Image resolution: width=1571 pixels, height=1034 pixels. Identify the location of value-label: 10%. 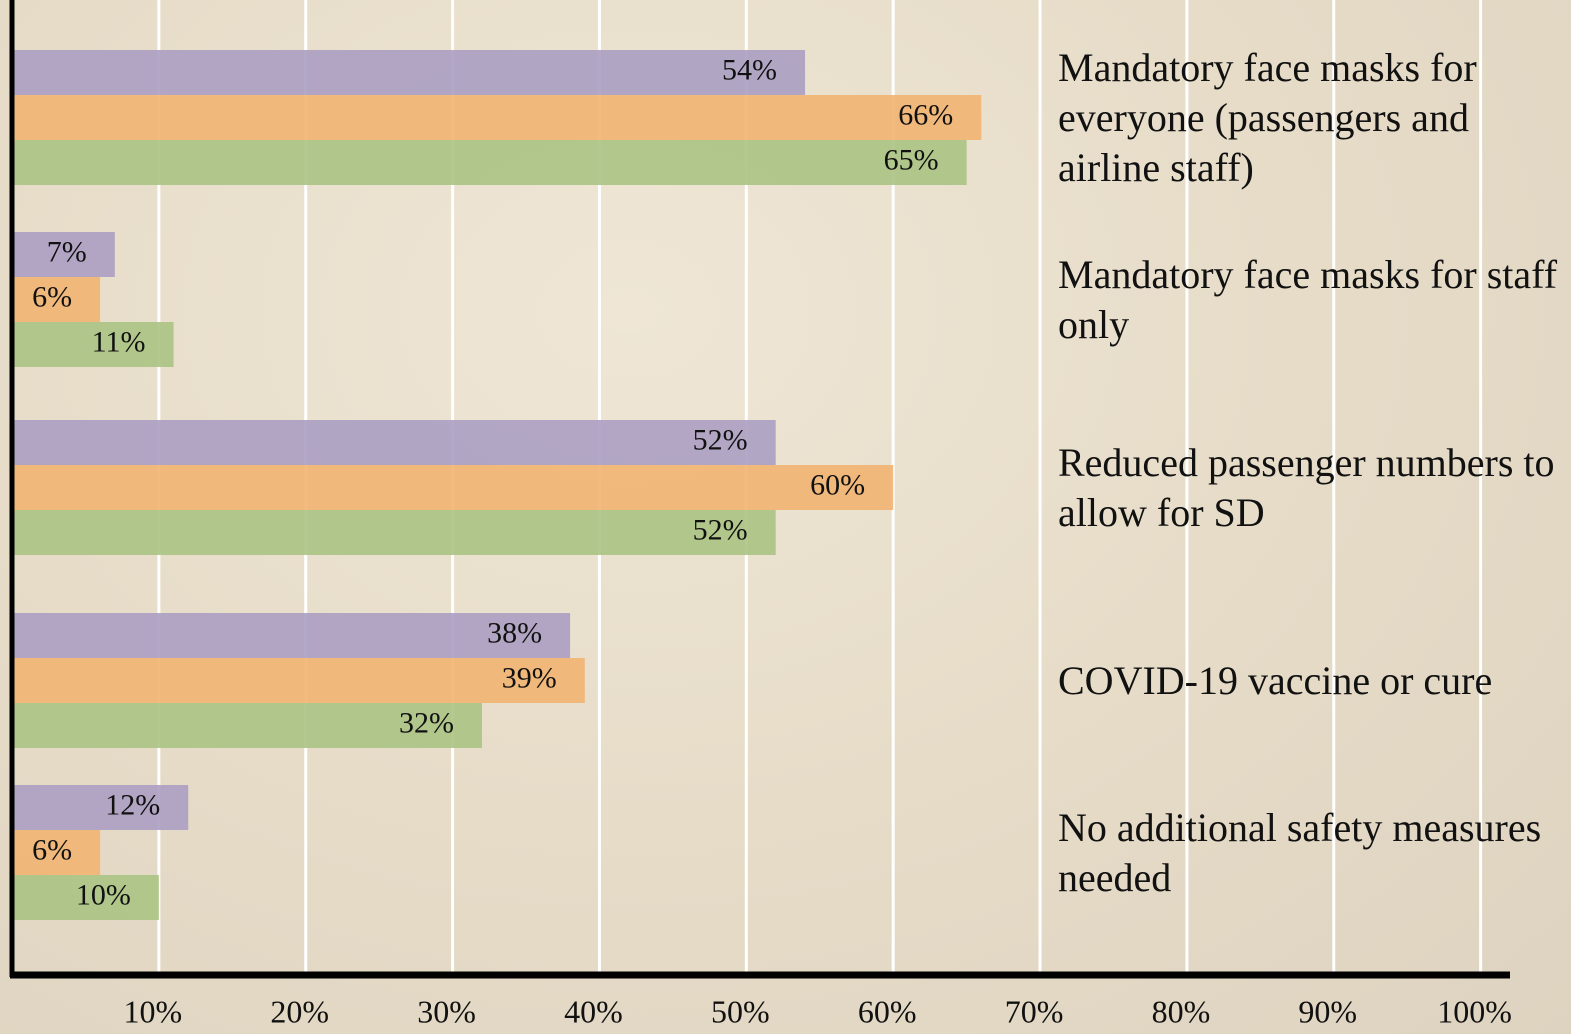
(103, 894).